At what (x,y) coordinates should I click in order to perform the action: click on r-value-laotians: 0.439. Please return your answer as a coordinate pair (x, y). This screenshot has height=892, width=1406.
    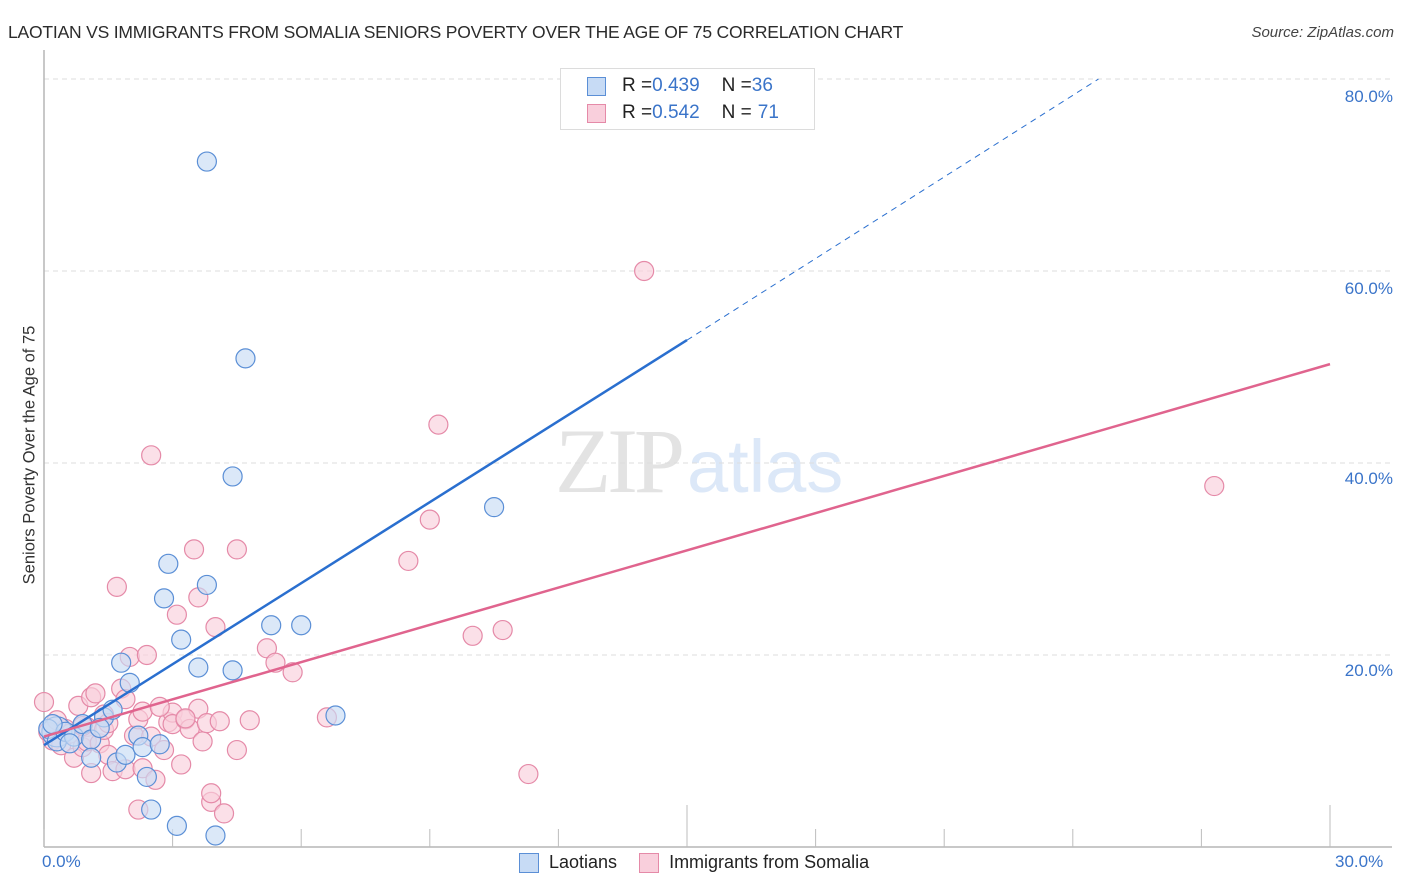
    Looking at the image, I should click on (676, 85).